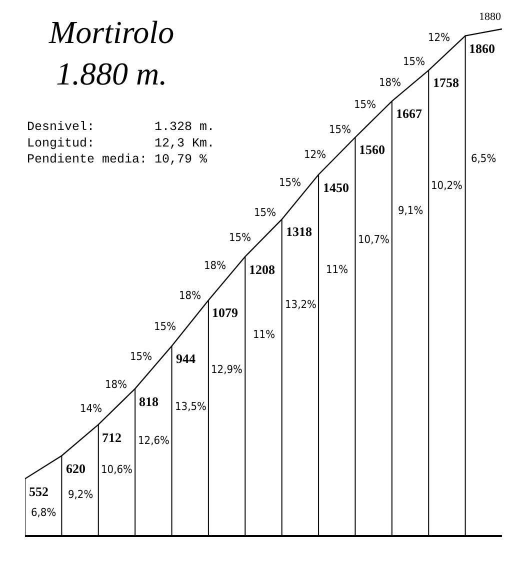 Image resolution: width=507 pixels, height=570 pixels. I want to click on data-label: 712, so click(112, 437).